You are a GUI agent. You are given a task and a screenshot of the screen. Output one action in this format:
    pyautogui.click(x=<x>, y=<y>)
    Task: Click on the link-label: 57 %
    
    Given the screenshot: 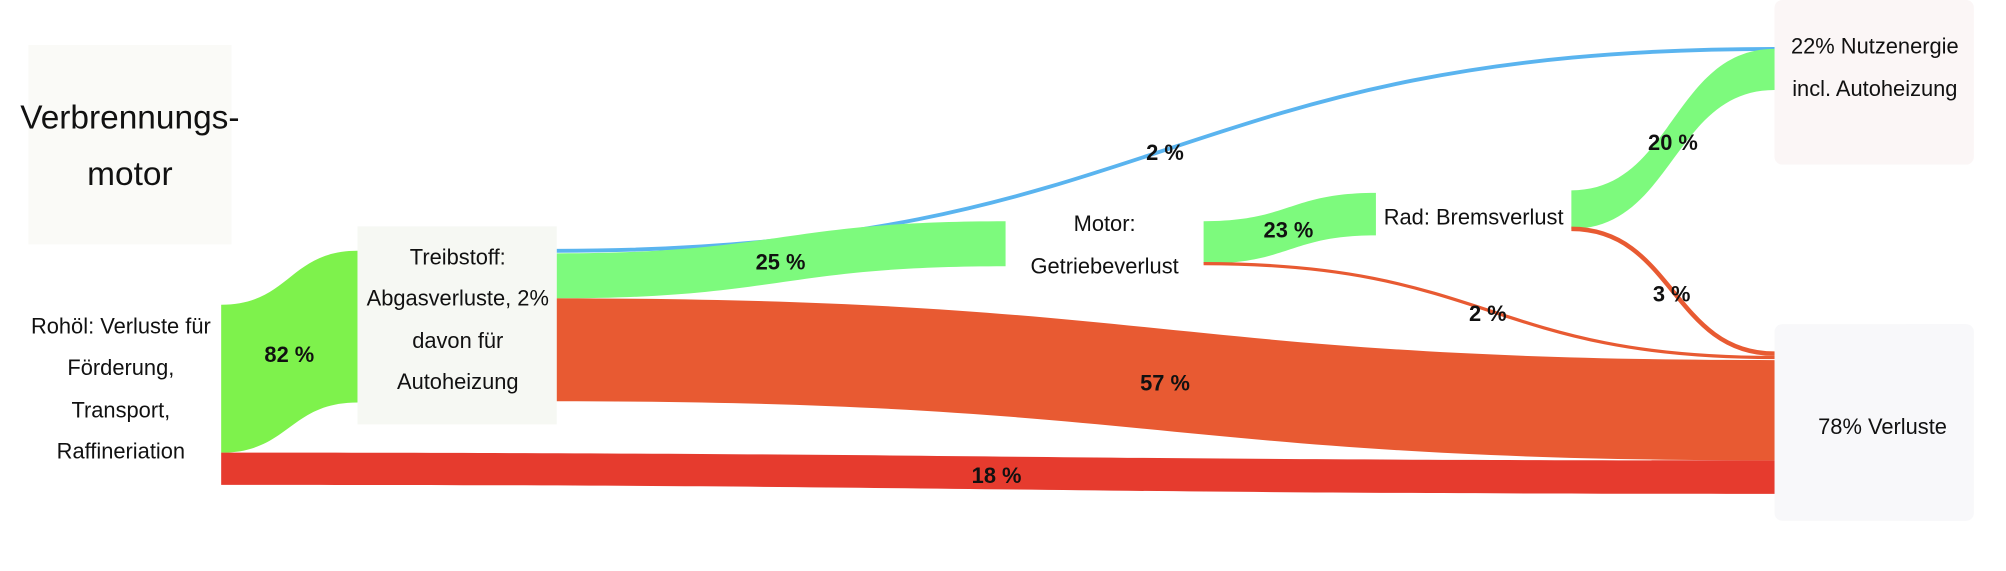 What is the action you would take?
    pyautogui.click(x=1165, y=382)
    